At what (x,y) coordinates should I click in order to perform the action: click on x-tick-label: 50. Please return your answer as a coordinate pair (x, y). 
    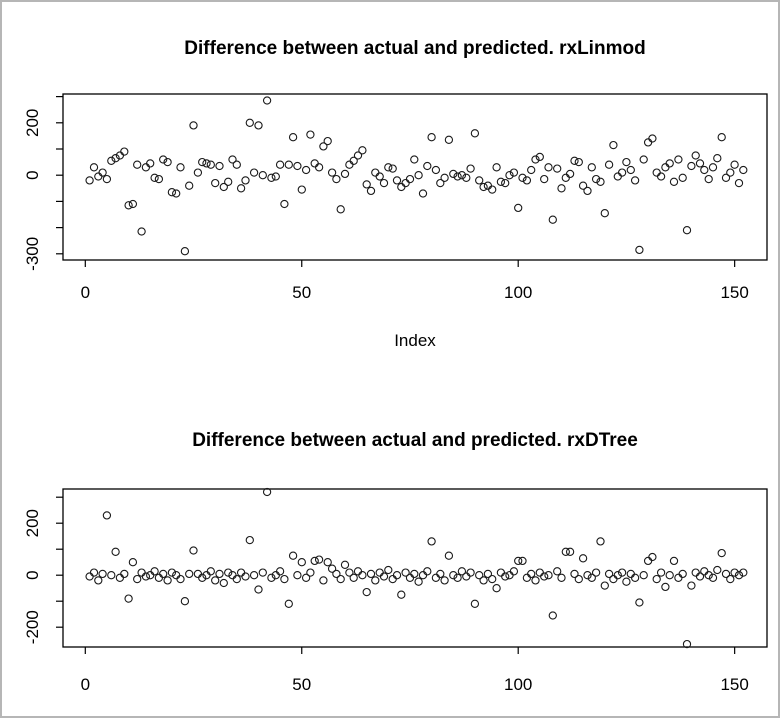
    Looking at the image, I should click on (301, 684).